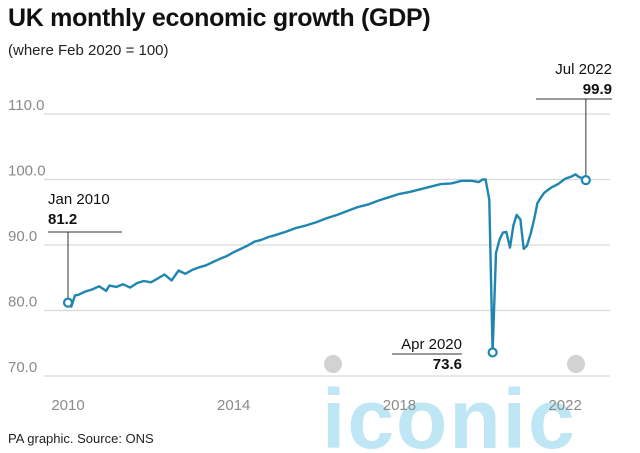  I want to click on y-tick-label: 90.0, so click(22, 236).